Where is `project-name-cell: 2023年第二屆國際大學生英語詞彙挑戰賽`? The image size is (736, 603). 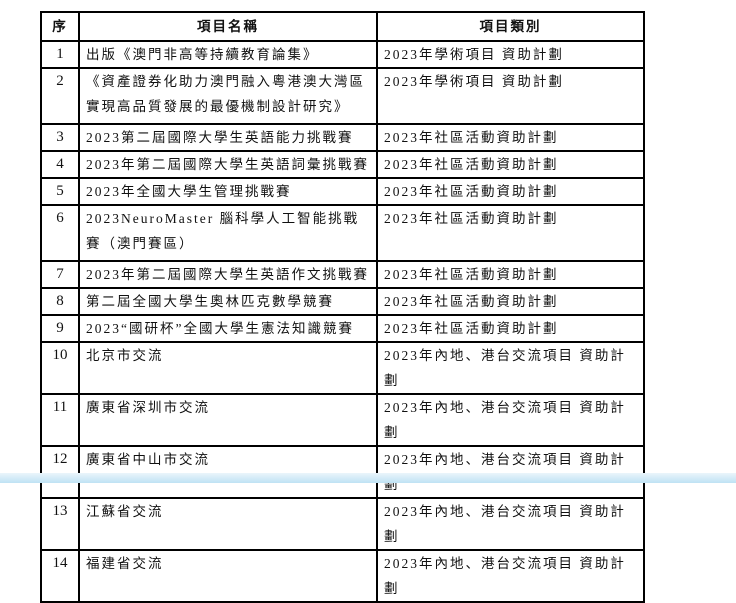
project-name-cell: 2023年第二屆國際大學生英語詞彙挑戰賽 is located at coordinates (228, 164).